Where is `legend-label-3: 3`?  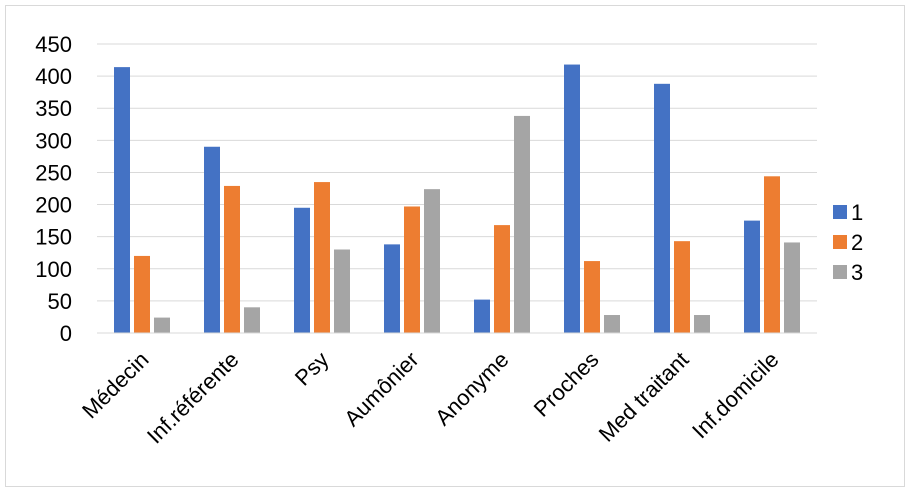
legend-label-3: 3 is located at coordinates (857, 272).